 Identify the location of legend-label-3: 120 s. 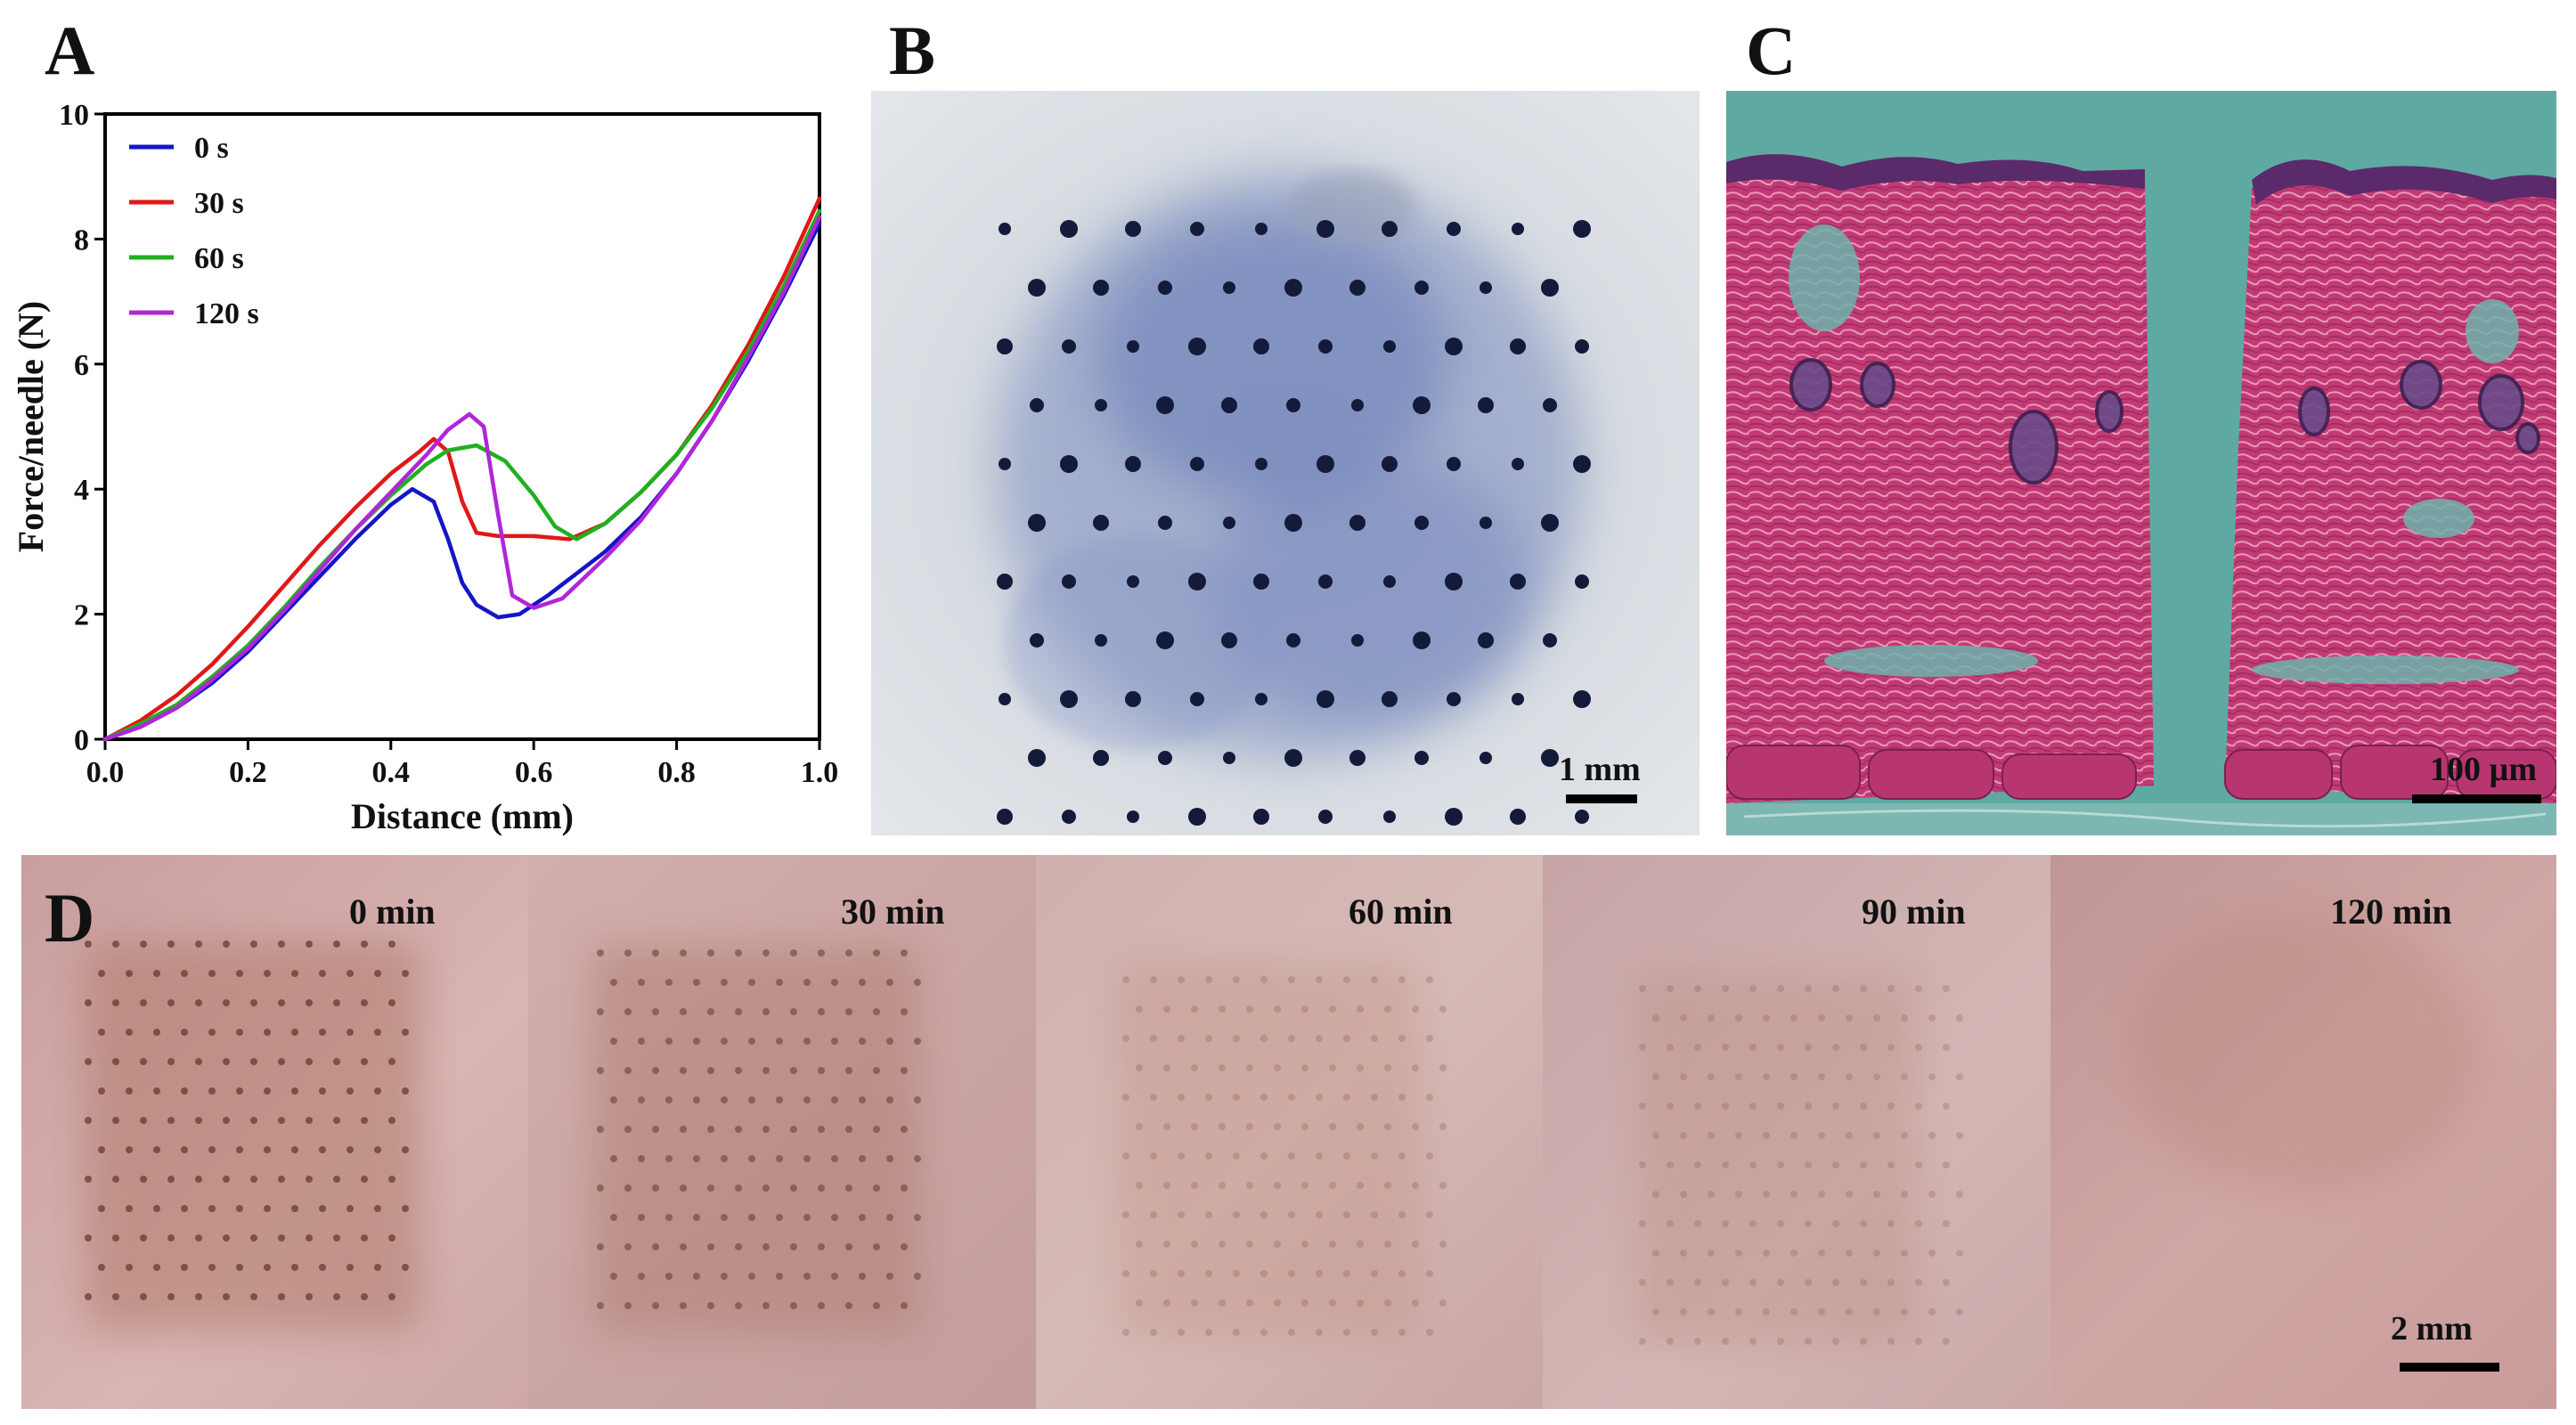
(226, 313).